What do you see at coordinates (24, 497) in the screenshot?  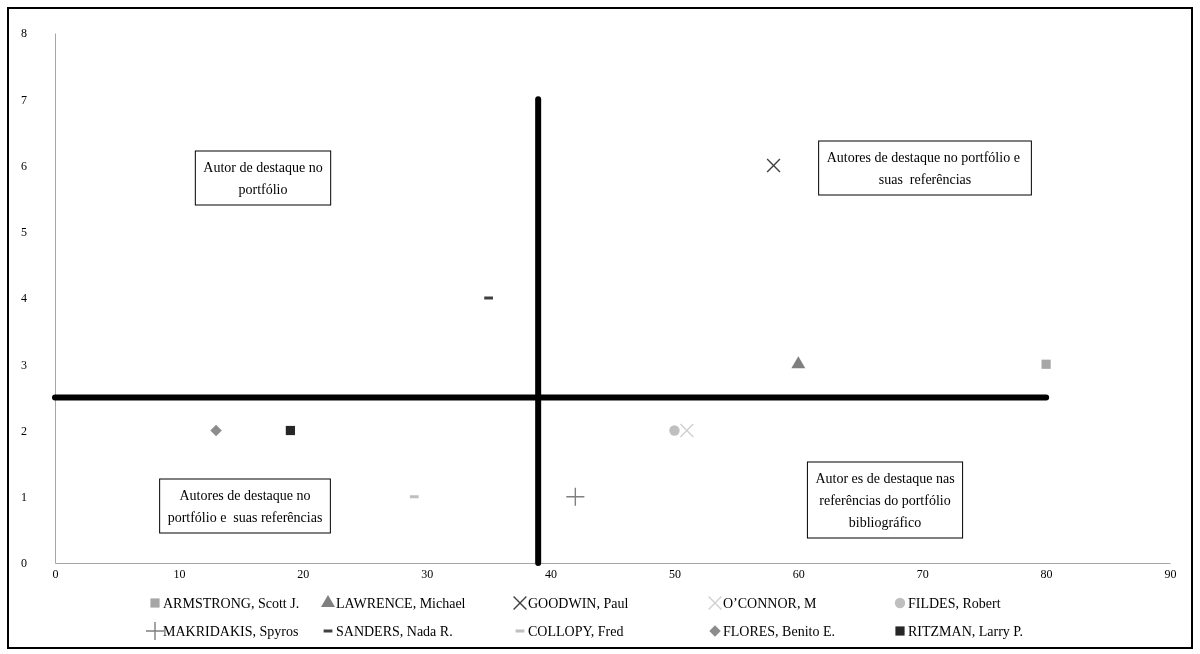 I see `y-tick-label: 1` at bounding box center [24, 497].